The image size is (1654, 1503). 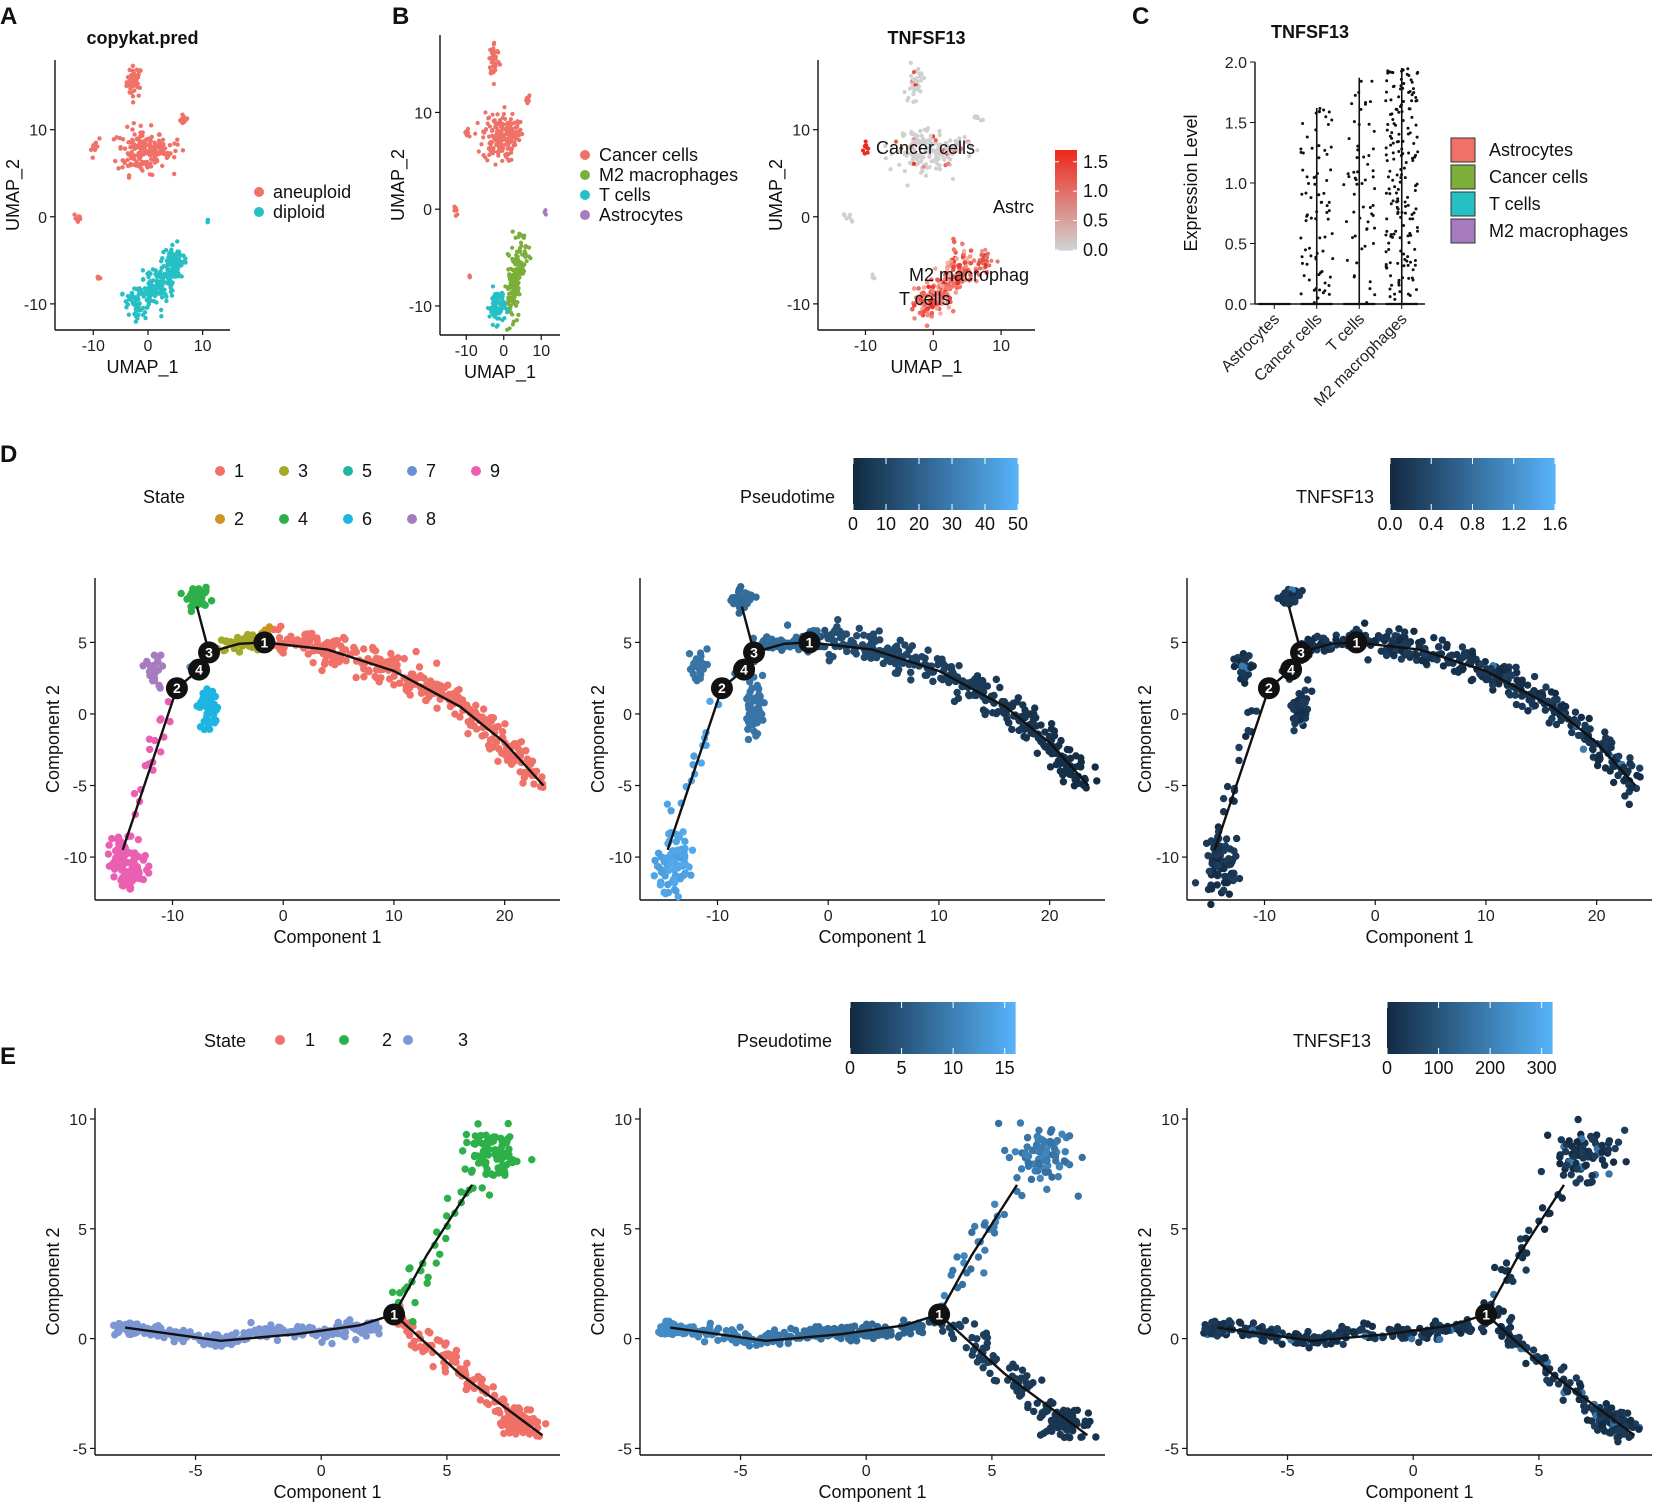 I want to click on x-axis-label: Component 1, so click(x=327, y=937).